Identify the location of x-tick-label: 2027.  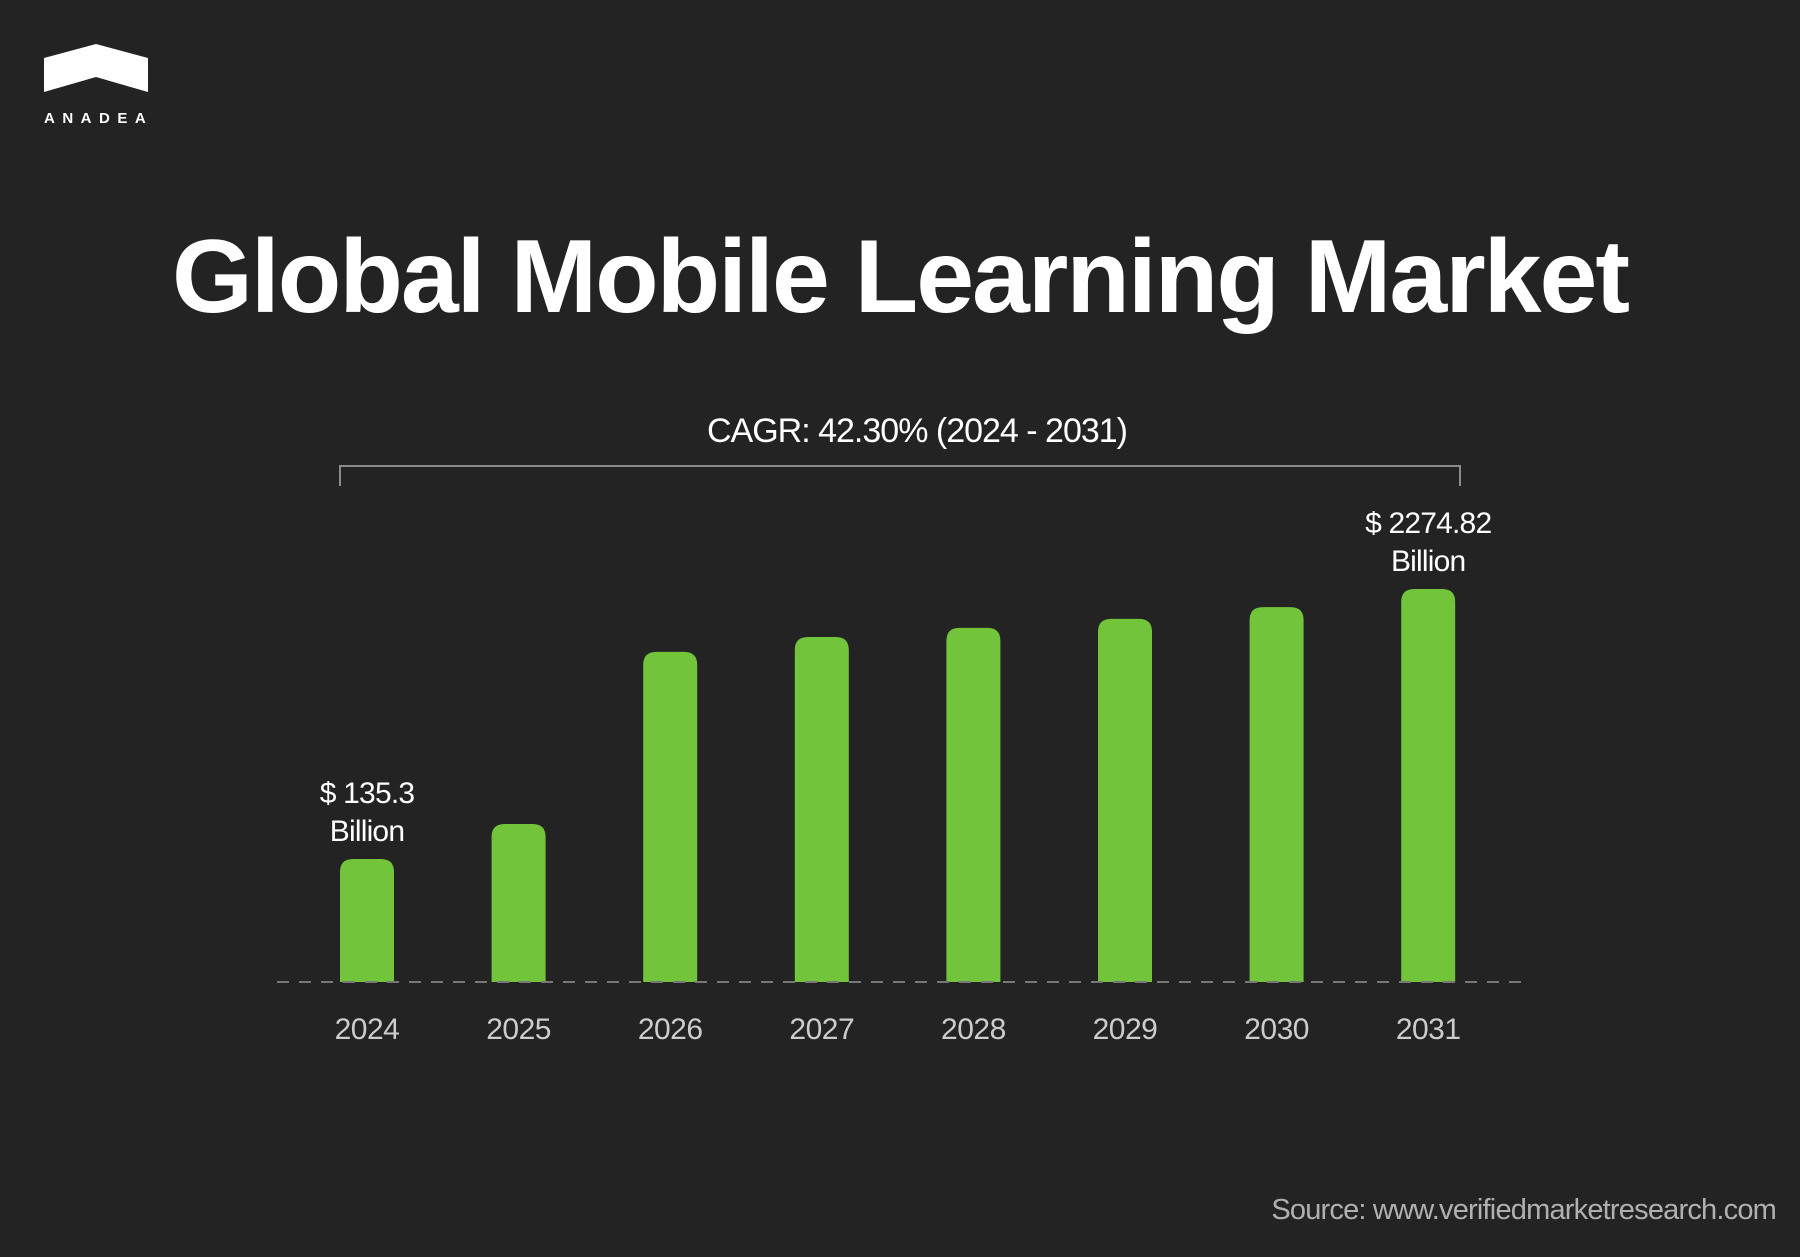
(821, 1029).